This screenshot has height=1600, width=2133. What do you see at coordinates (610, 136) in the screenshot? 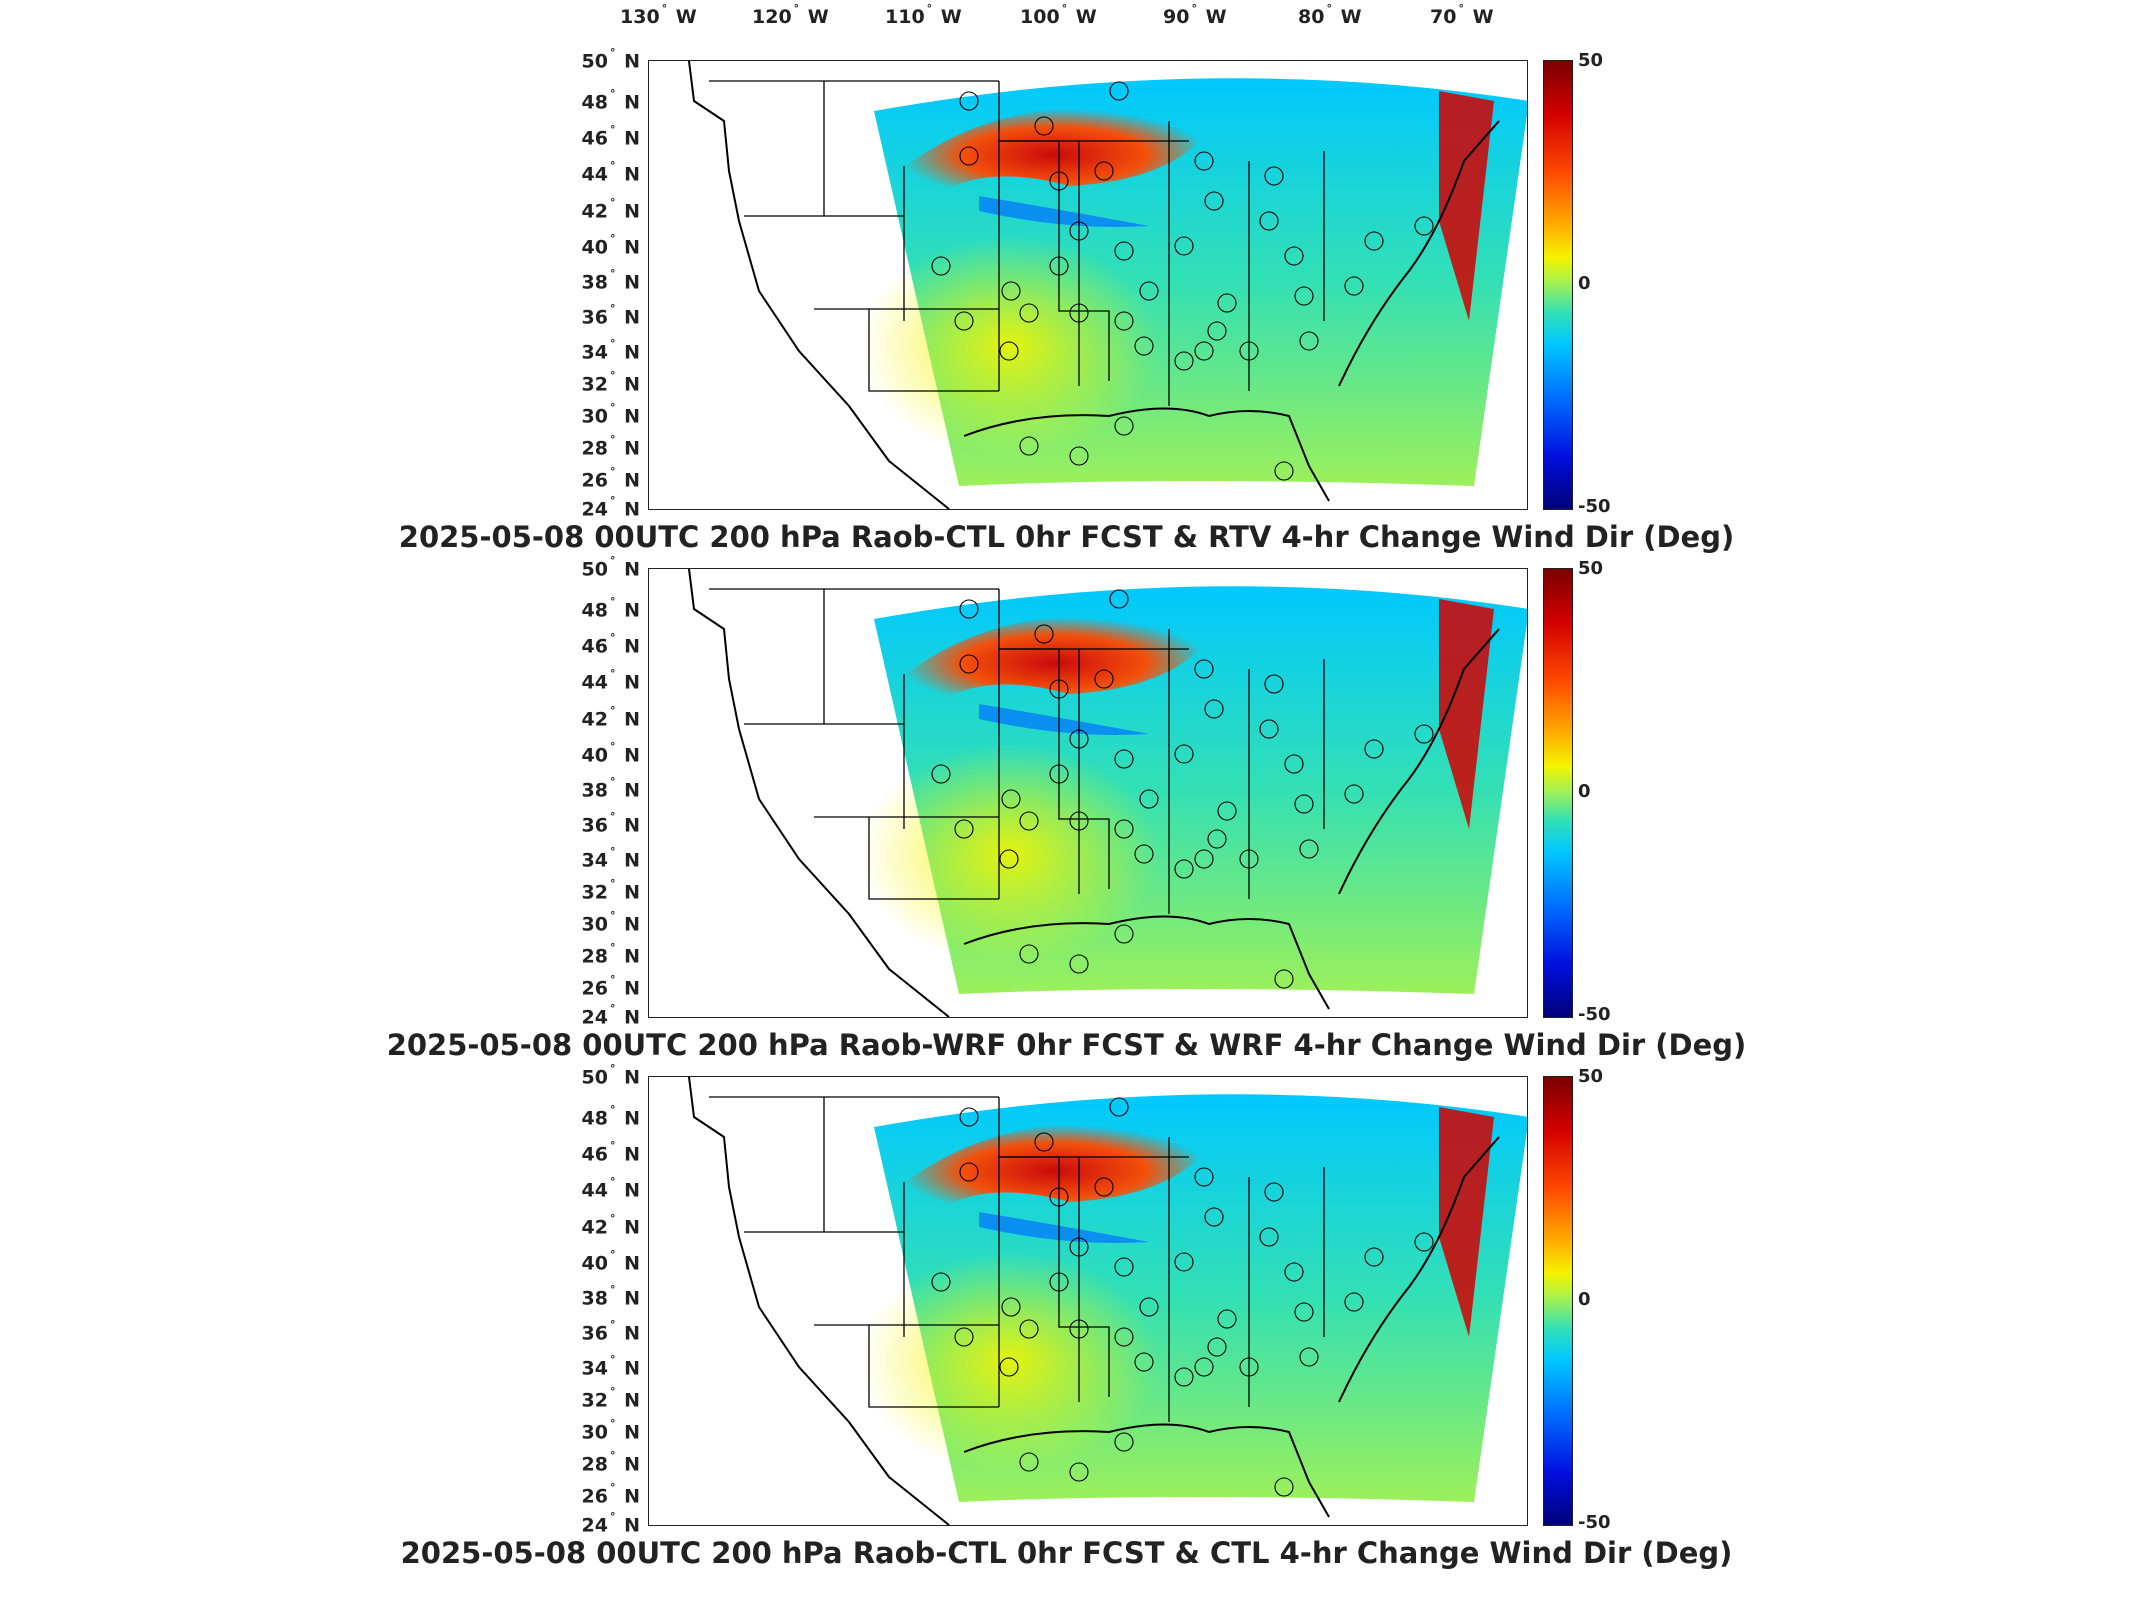
I see `lat-label: 46 ° N` at bounding box center [610, 136].